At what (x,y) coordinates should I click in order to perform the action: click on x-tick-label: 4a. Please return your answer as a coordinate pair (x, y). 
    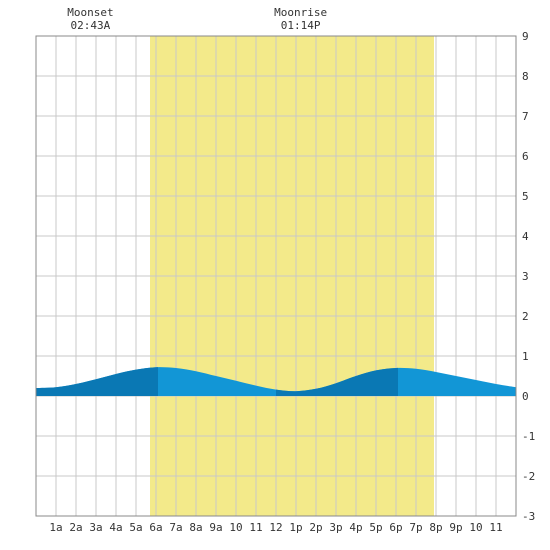
    Looking at the image, I should click on (115, 527).